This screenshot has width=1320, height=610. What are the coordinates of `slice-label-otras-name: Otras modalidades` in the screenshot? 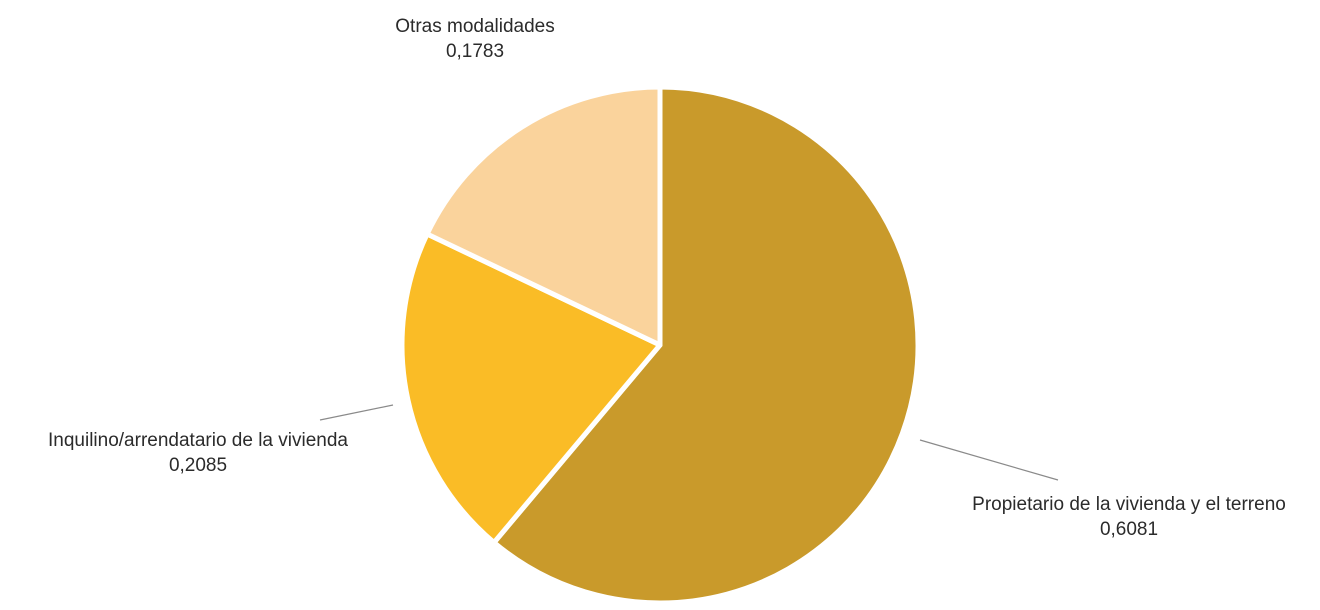 It's located at (474, 26).